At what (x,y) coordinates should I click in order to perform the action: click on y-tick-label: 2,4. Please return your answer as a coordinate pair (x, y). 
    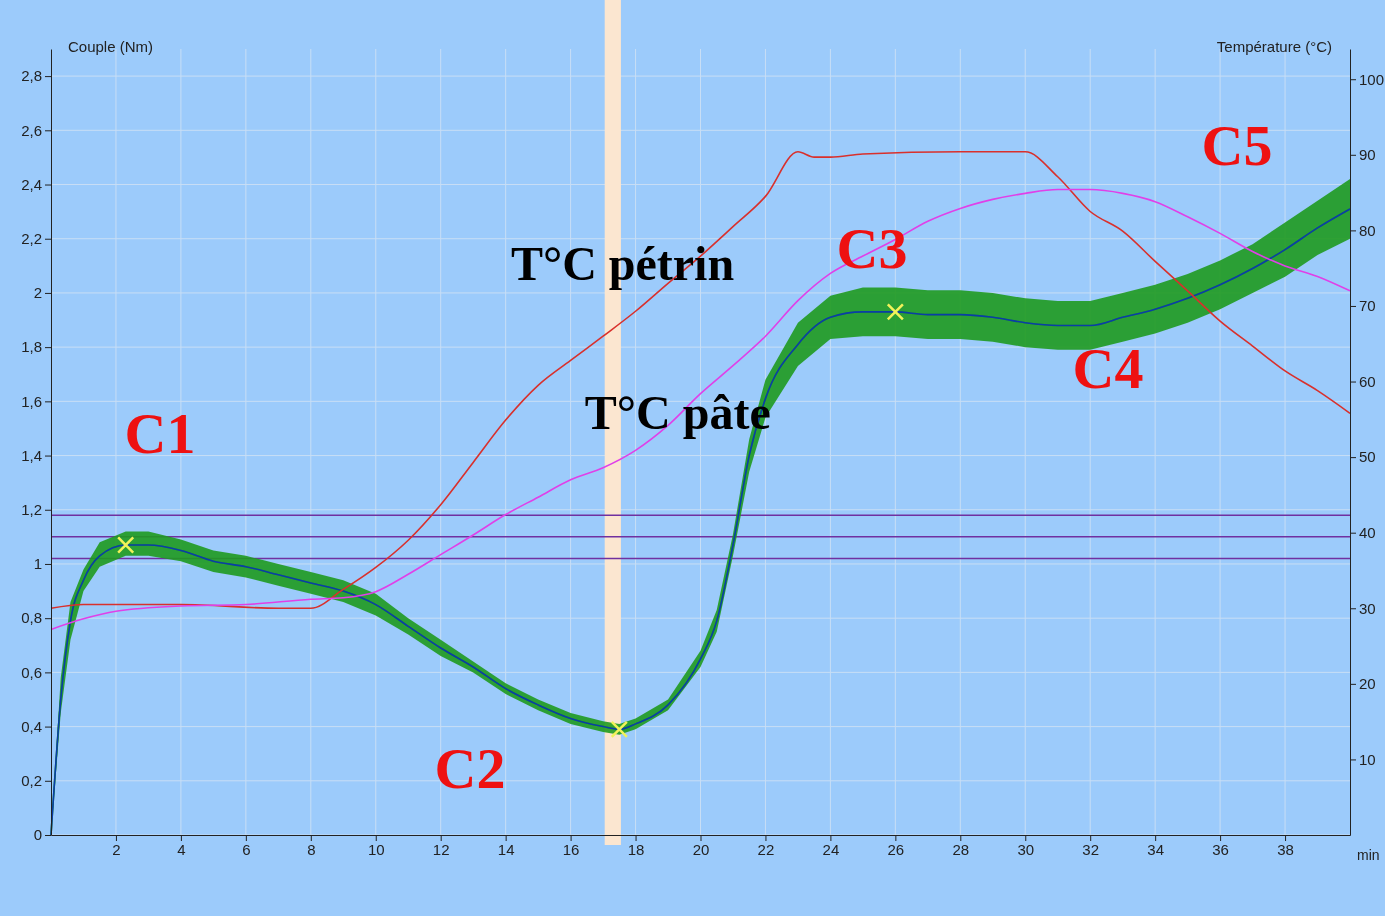
    Looking at the image, I should click on (31, 184).